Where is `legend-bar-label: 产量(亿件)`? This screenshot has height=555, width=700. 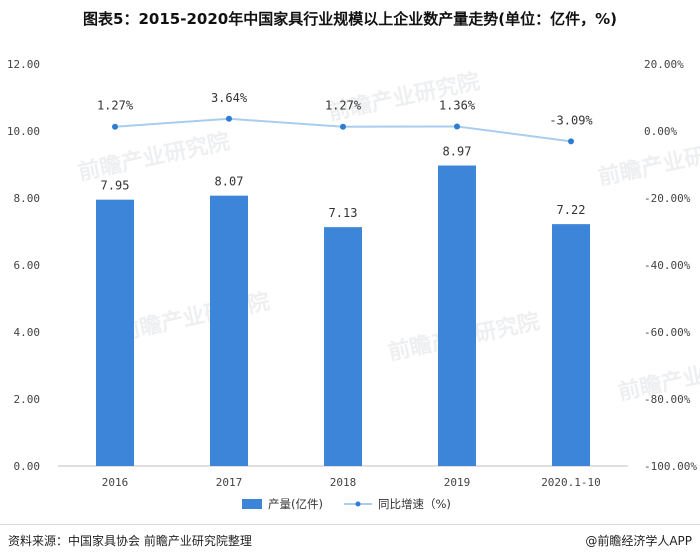 legend-bar-label: 产量(亿件) is located at coordinates (295, 504).